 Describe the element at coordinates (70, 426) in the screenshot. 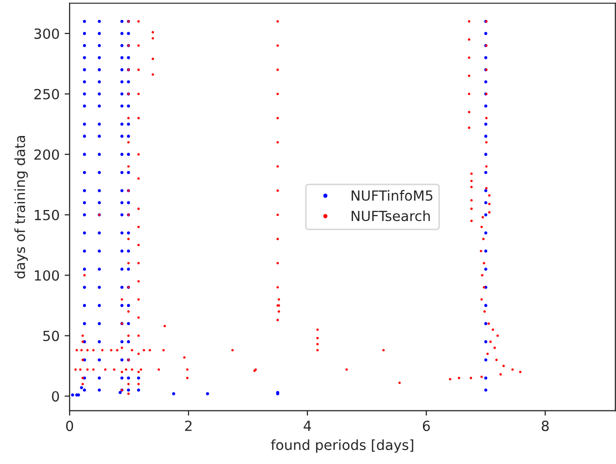

I see `x-tick-label: 0` at that location.